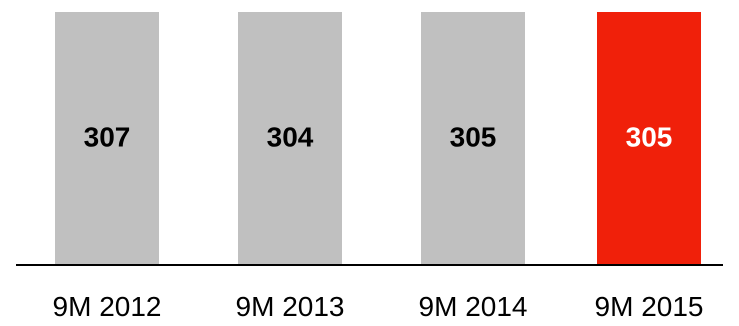  Describe the element at coordinates (649, 306) in the screenshot. I see `x-tick-label: 9M 2015` at that location.